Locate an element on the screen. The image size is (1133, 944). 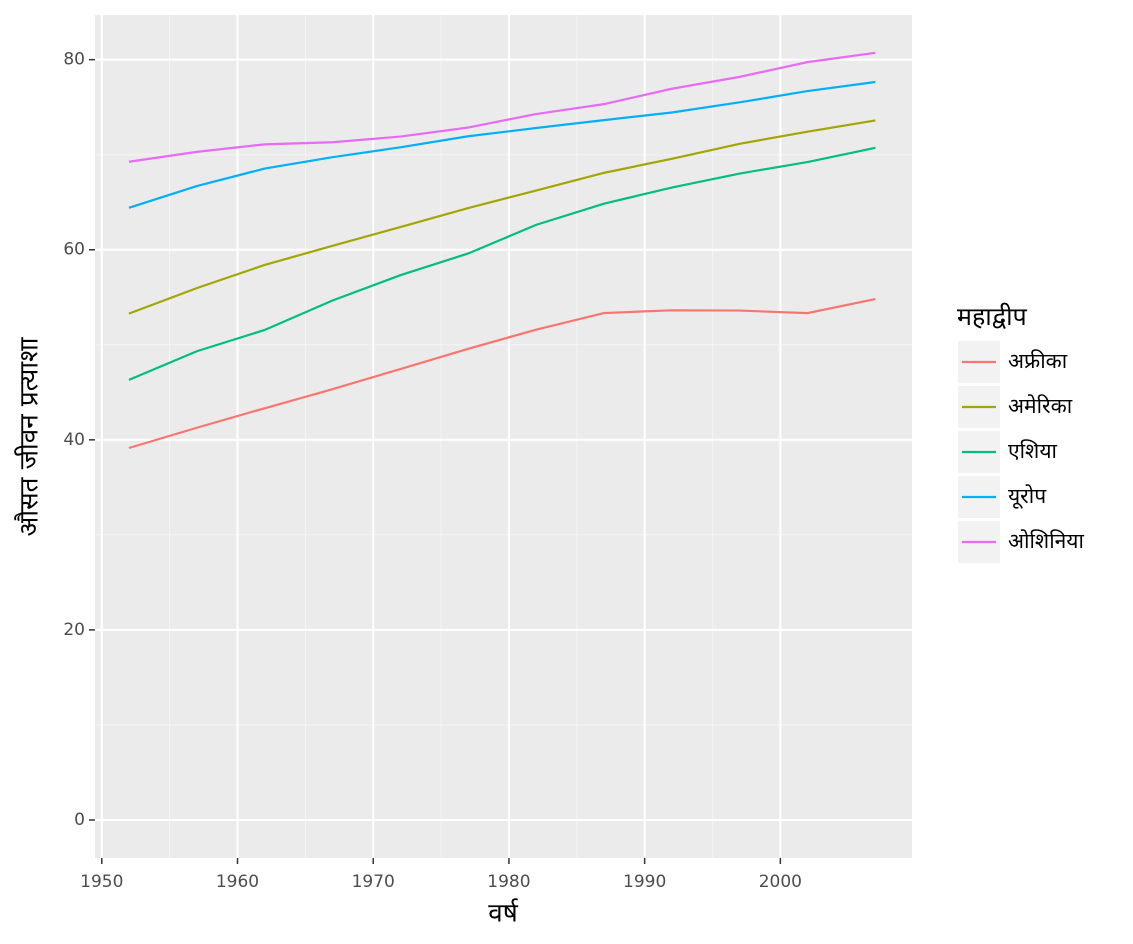
x-axis-title: वर्ष is located at coordinates (503, 913).